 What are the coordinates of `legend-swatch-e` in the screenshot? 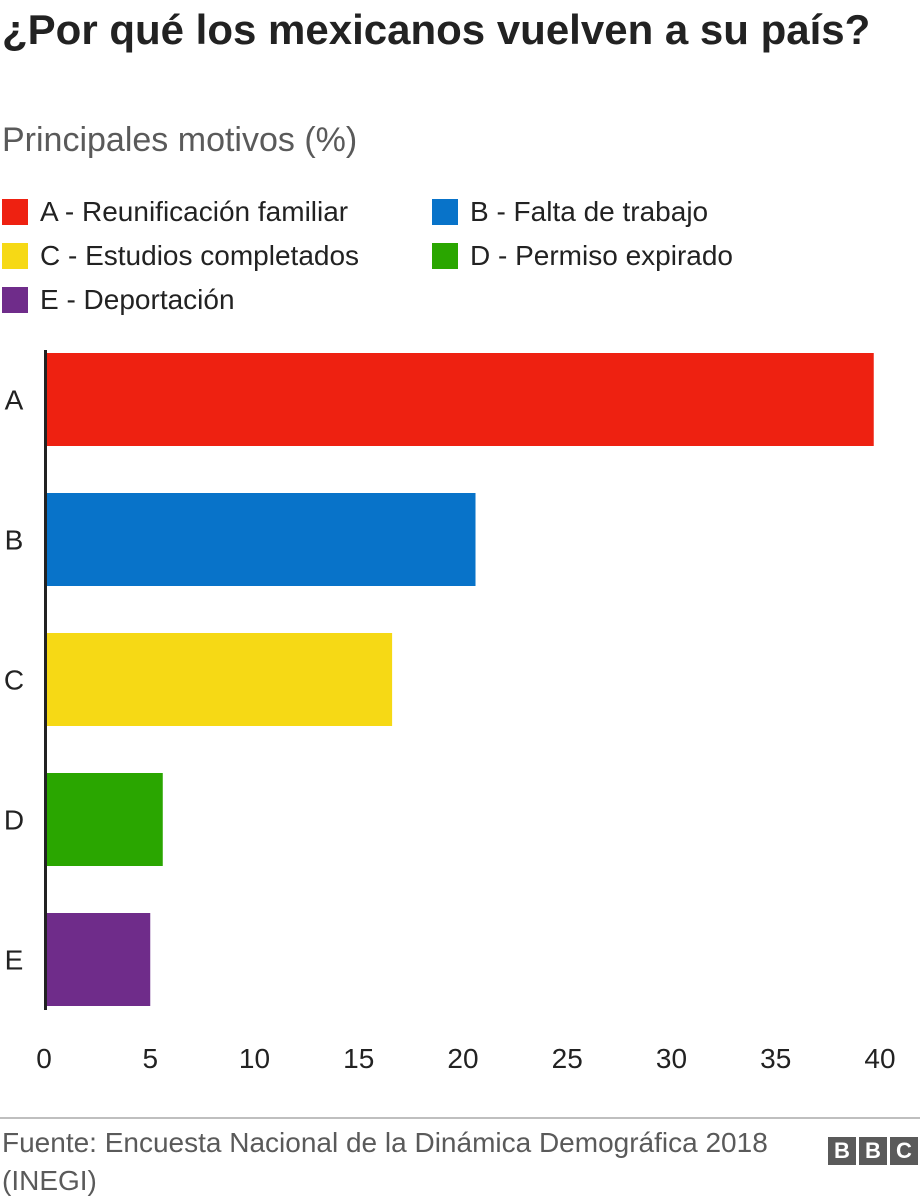 It's located at (15, 300).